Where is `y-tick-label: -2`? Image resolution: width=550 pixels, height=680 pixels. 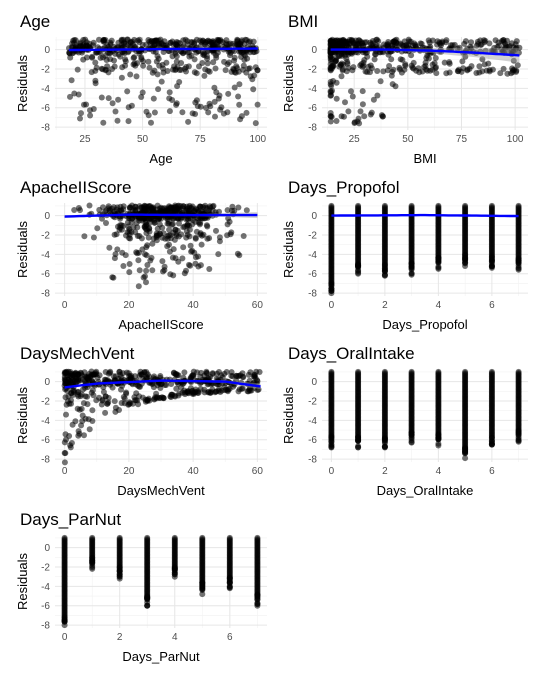
y-tick-label: -2 is located at coordinates (312, 69).